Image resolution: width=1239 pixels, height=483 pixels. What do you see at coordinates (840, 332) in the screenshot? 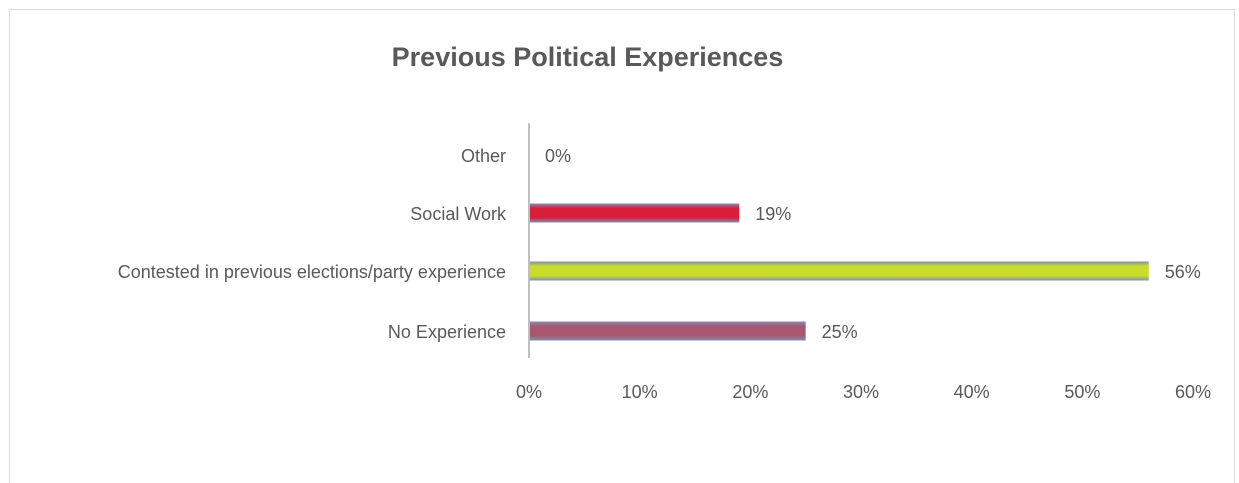
I see `data-label: 25%` at bounding box center [840, 332].